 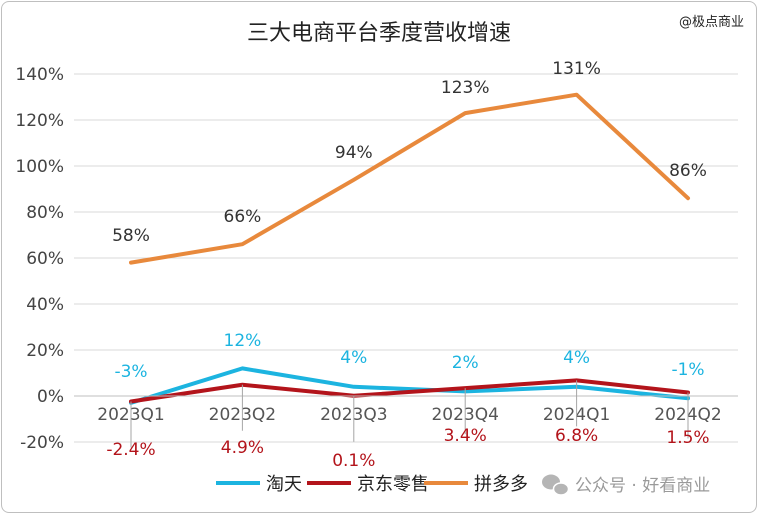 What do you see at coordinates (688, 171) in the screenshot?
I see `data-label: 86%` at bounding box center [688, 171].